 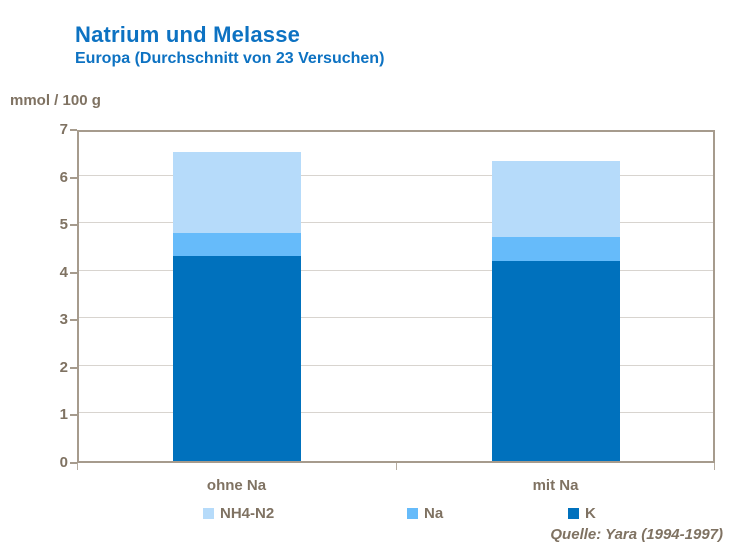 What do you see at coordinates (236, 485) in the screenshot?
I see `category-label-0: ohne Na` at bounding box center [236, 485].